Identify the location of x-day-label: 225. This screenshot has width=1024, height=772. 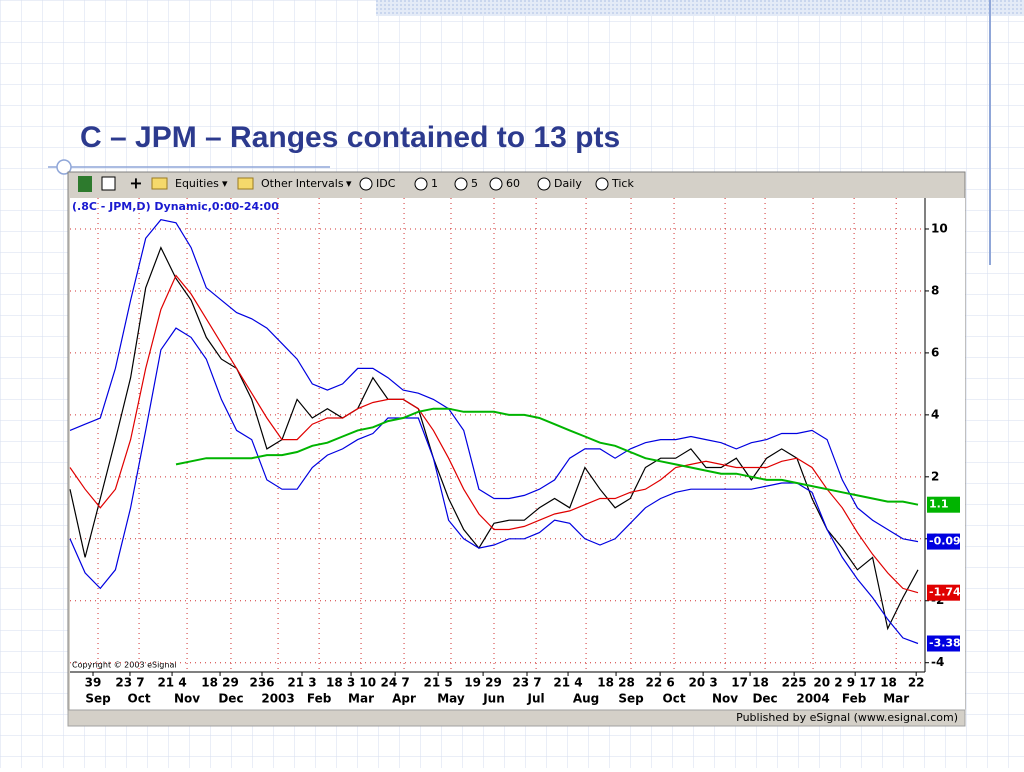
(794, 683).